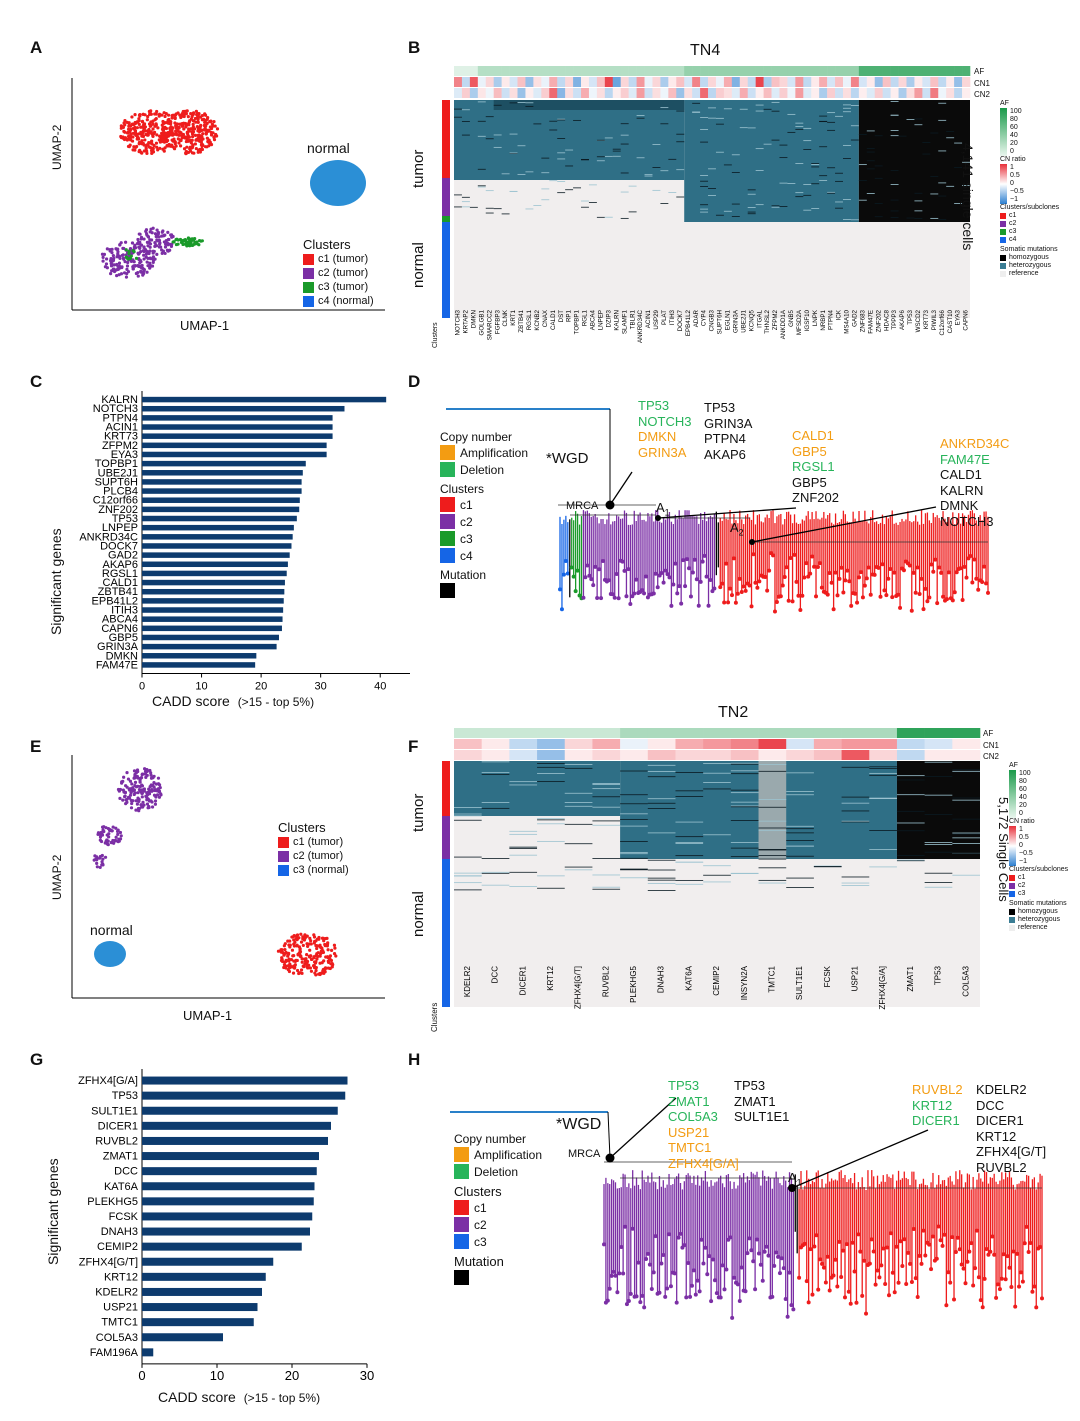  I want to click on gene-column-label: FCSK, so click(827, 976).